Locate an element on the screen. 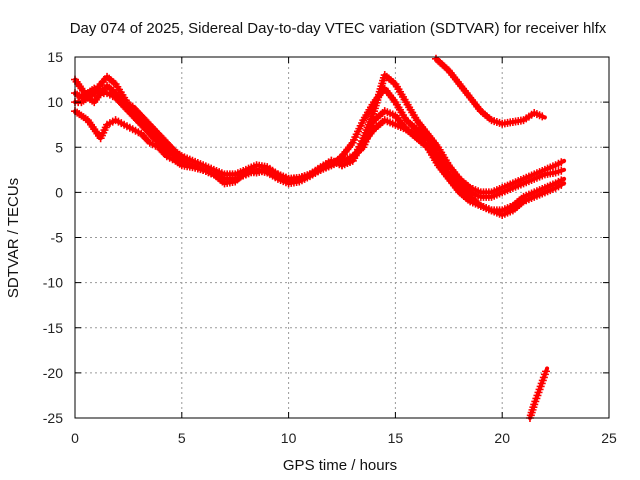  y-tick-label: 0 is located at coordinates (59, 192).